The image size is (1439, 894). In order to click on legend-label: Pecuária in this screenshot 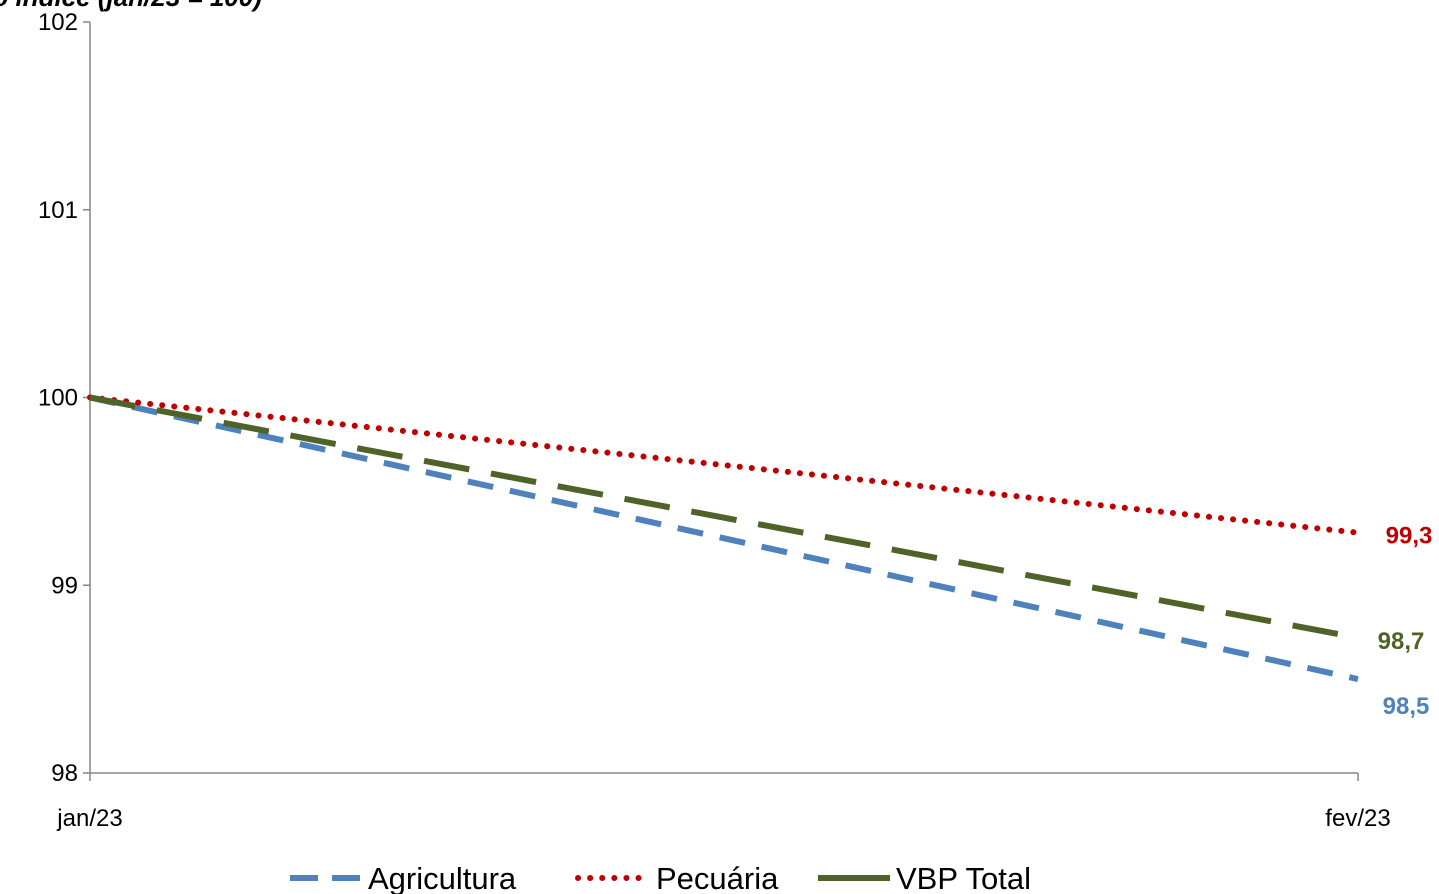, I will do `click(717, 877)`.